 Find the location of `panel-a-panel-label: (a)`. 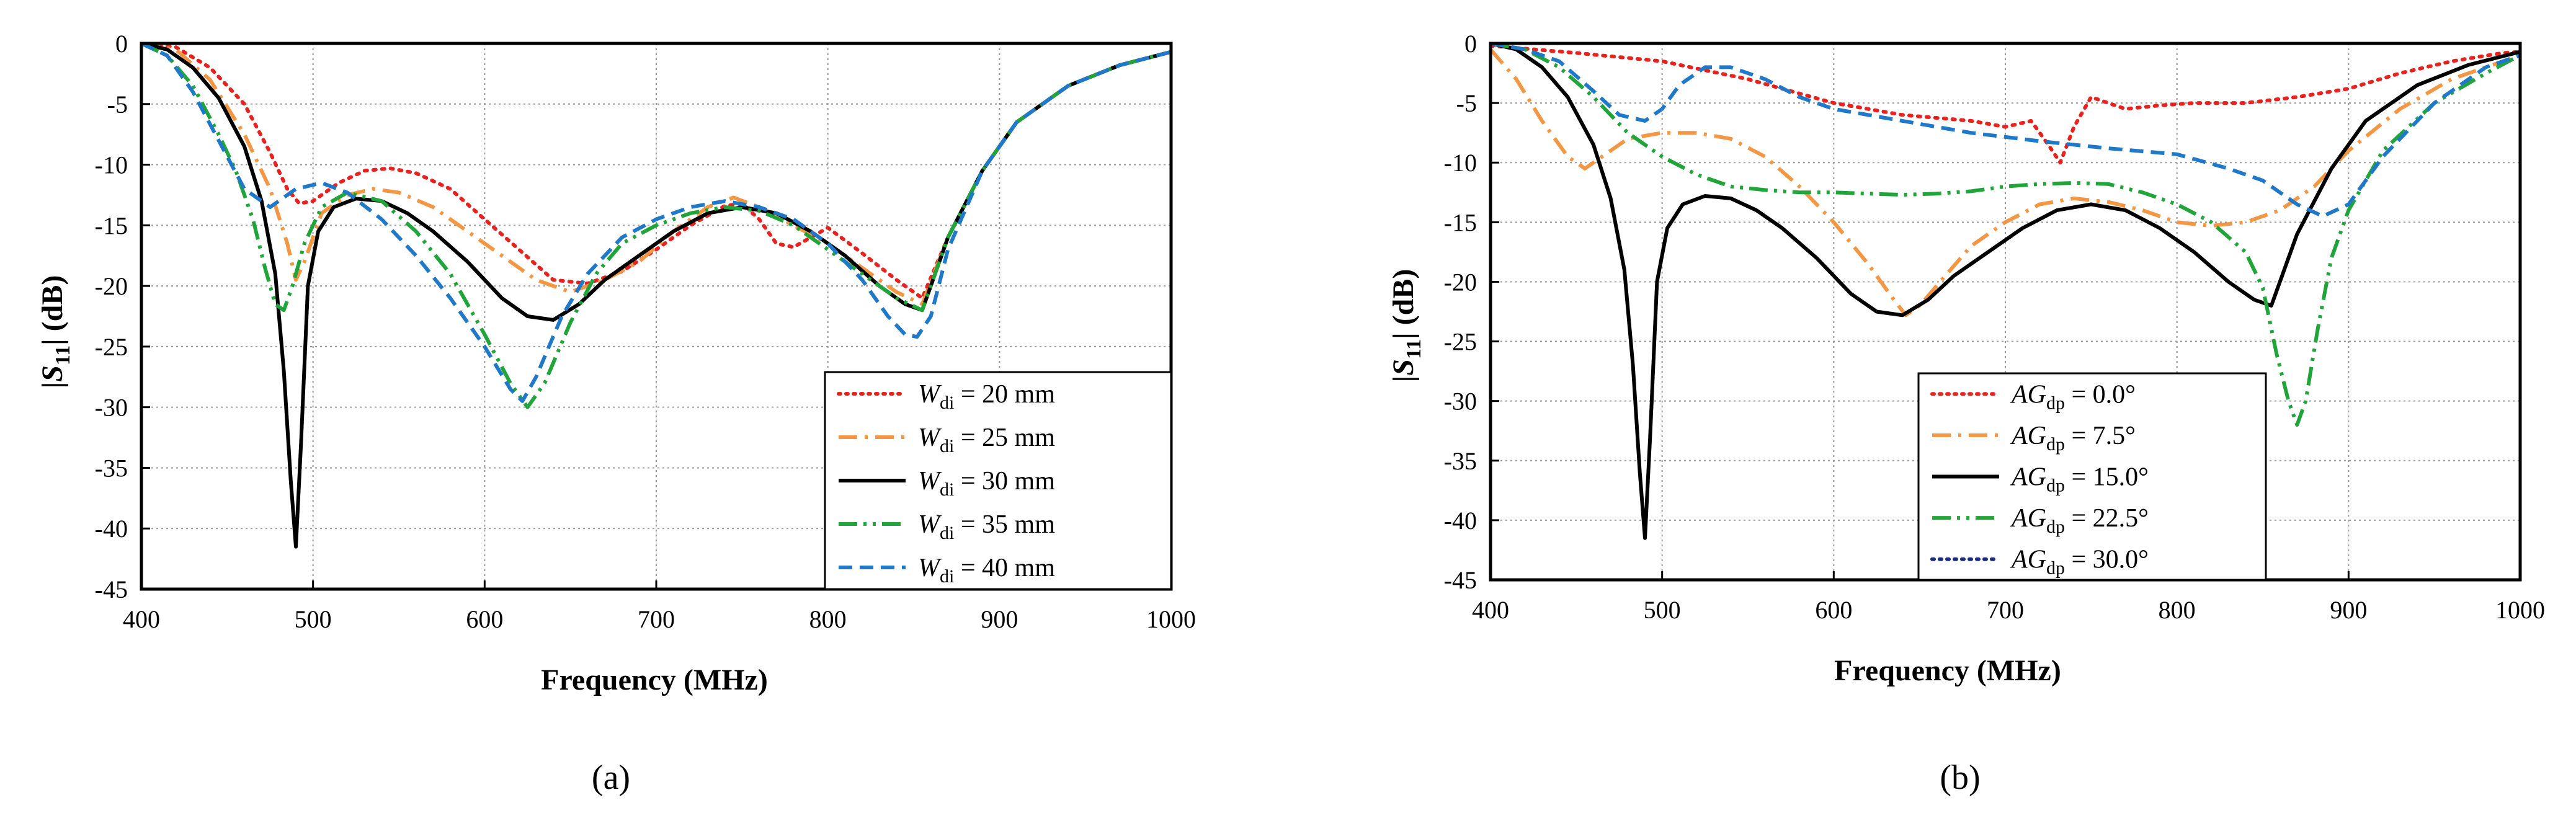

panel-a-panel-label: (a) is located at coordinates (611, 777).